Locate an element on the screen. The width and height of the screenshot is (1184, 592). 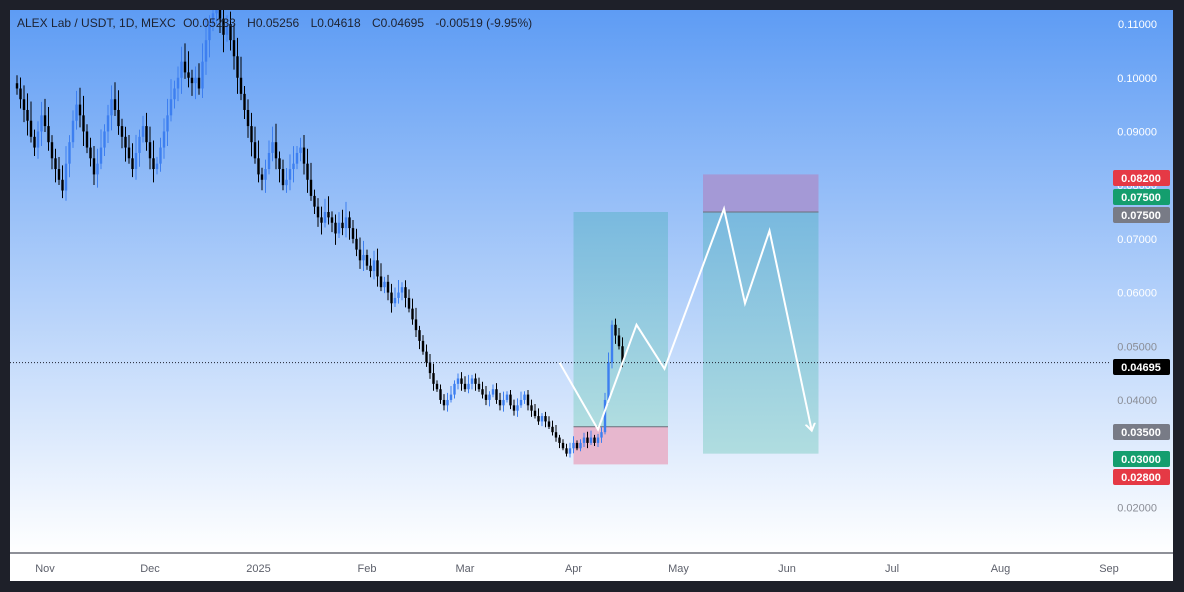
long-stop-zone is located at coordinates (621, 445).